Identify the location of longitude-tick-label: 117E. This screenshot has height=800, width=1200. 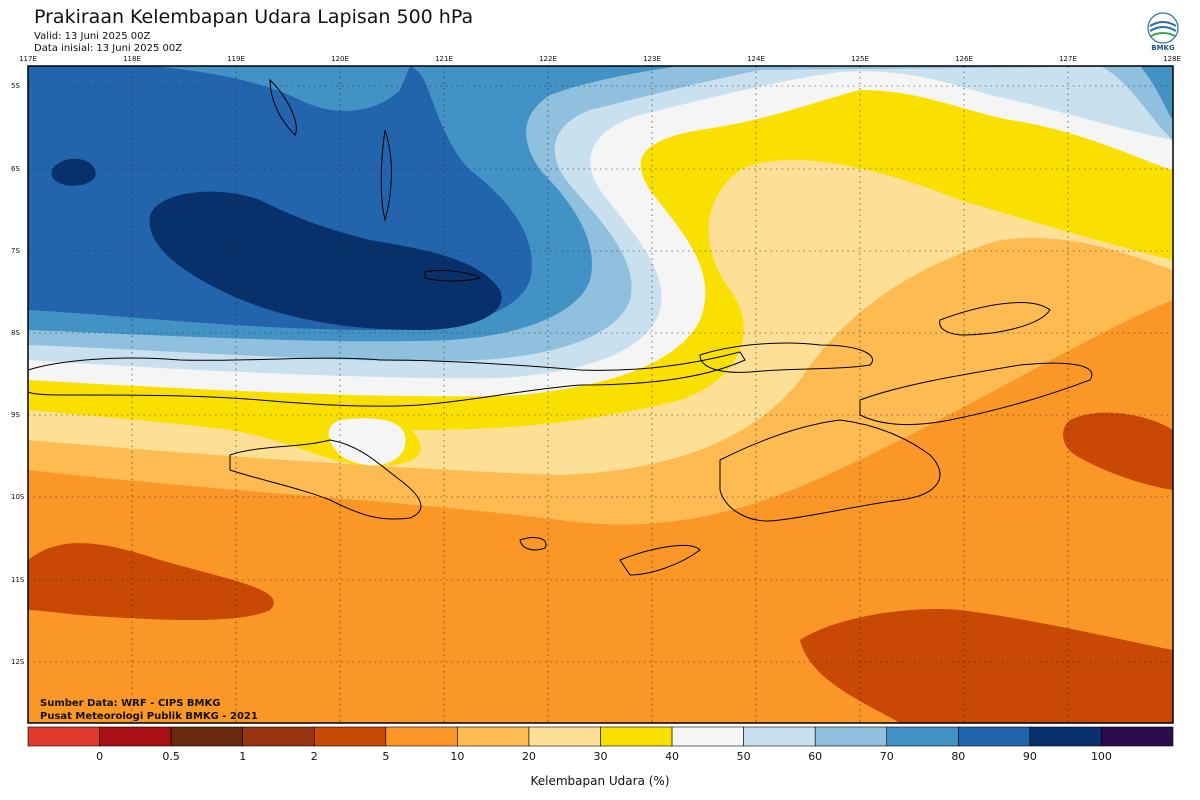
(28, 59).